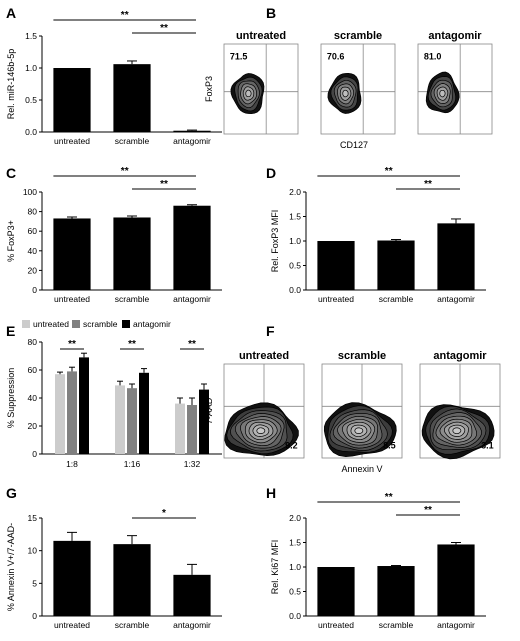 The image size is (520, 641). I want to click on e-ytick-label: 60, so click(33, 370).